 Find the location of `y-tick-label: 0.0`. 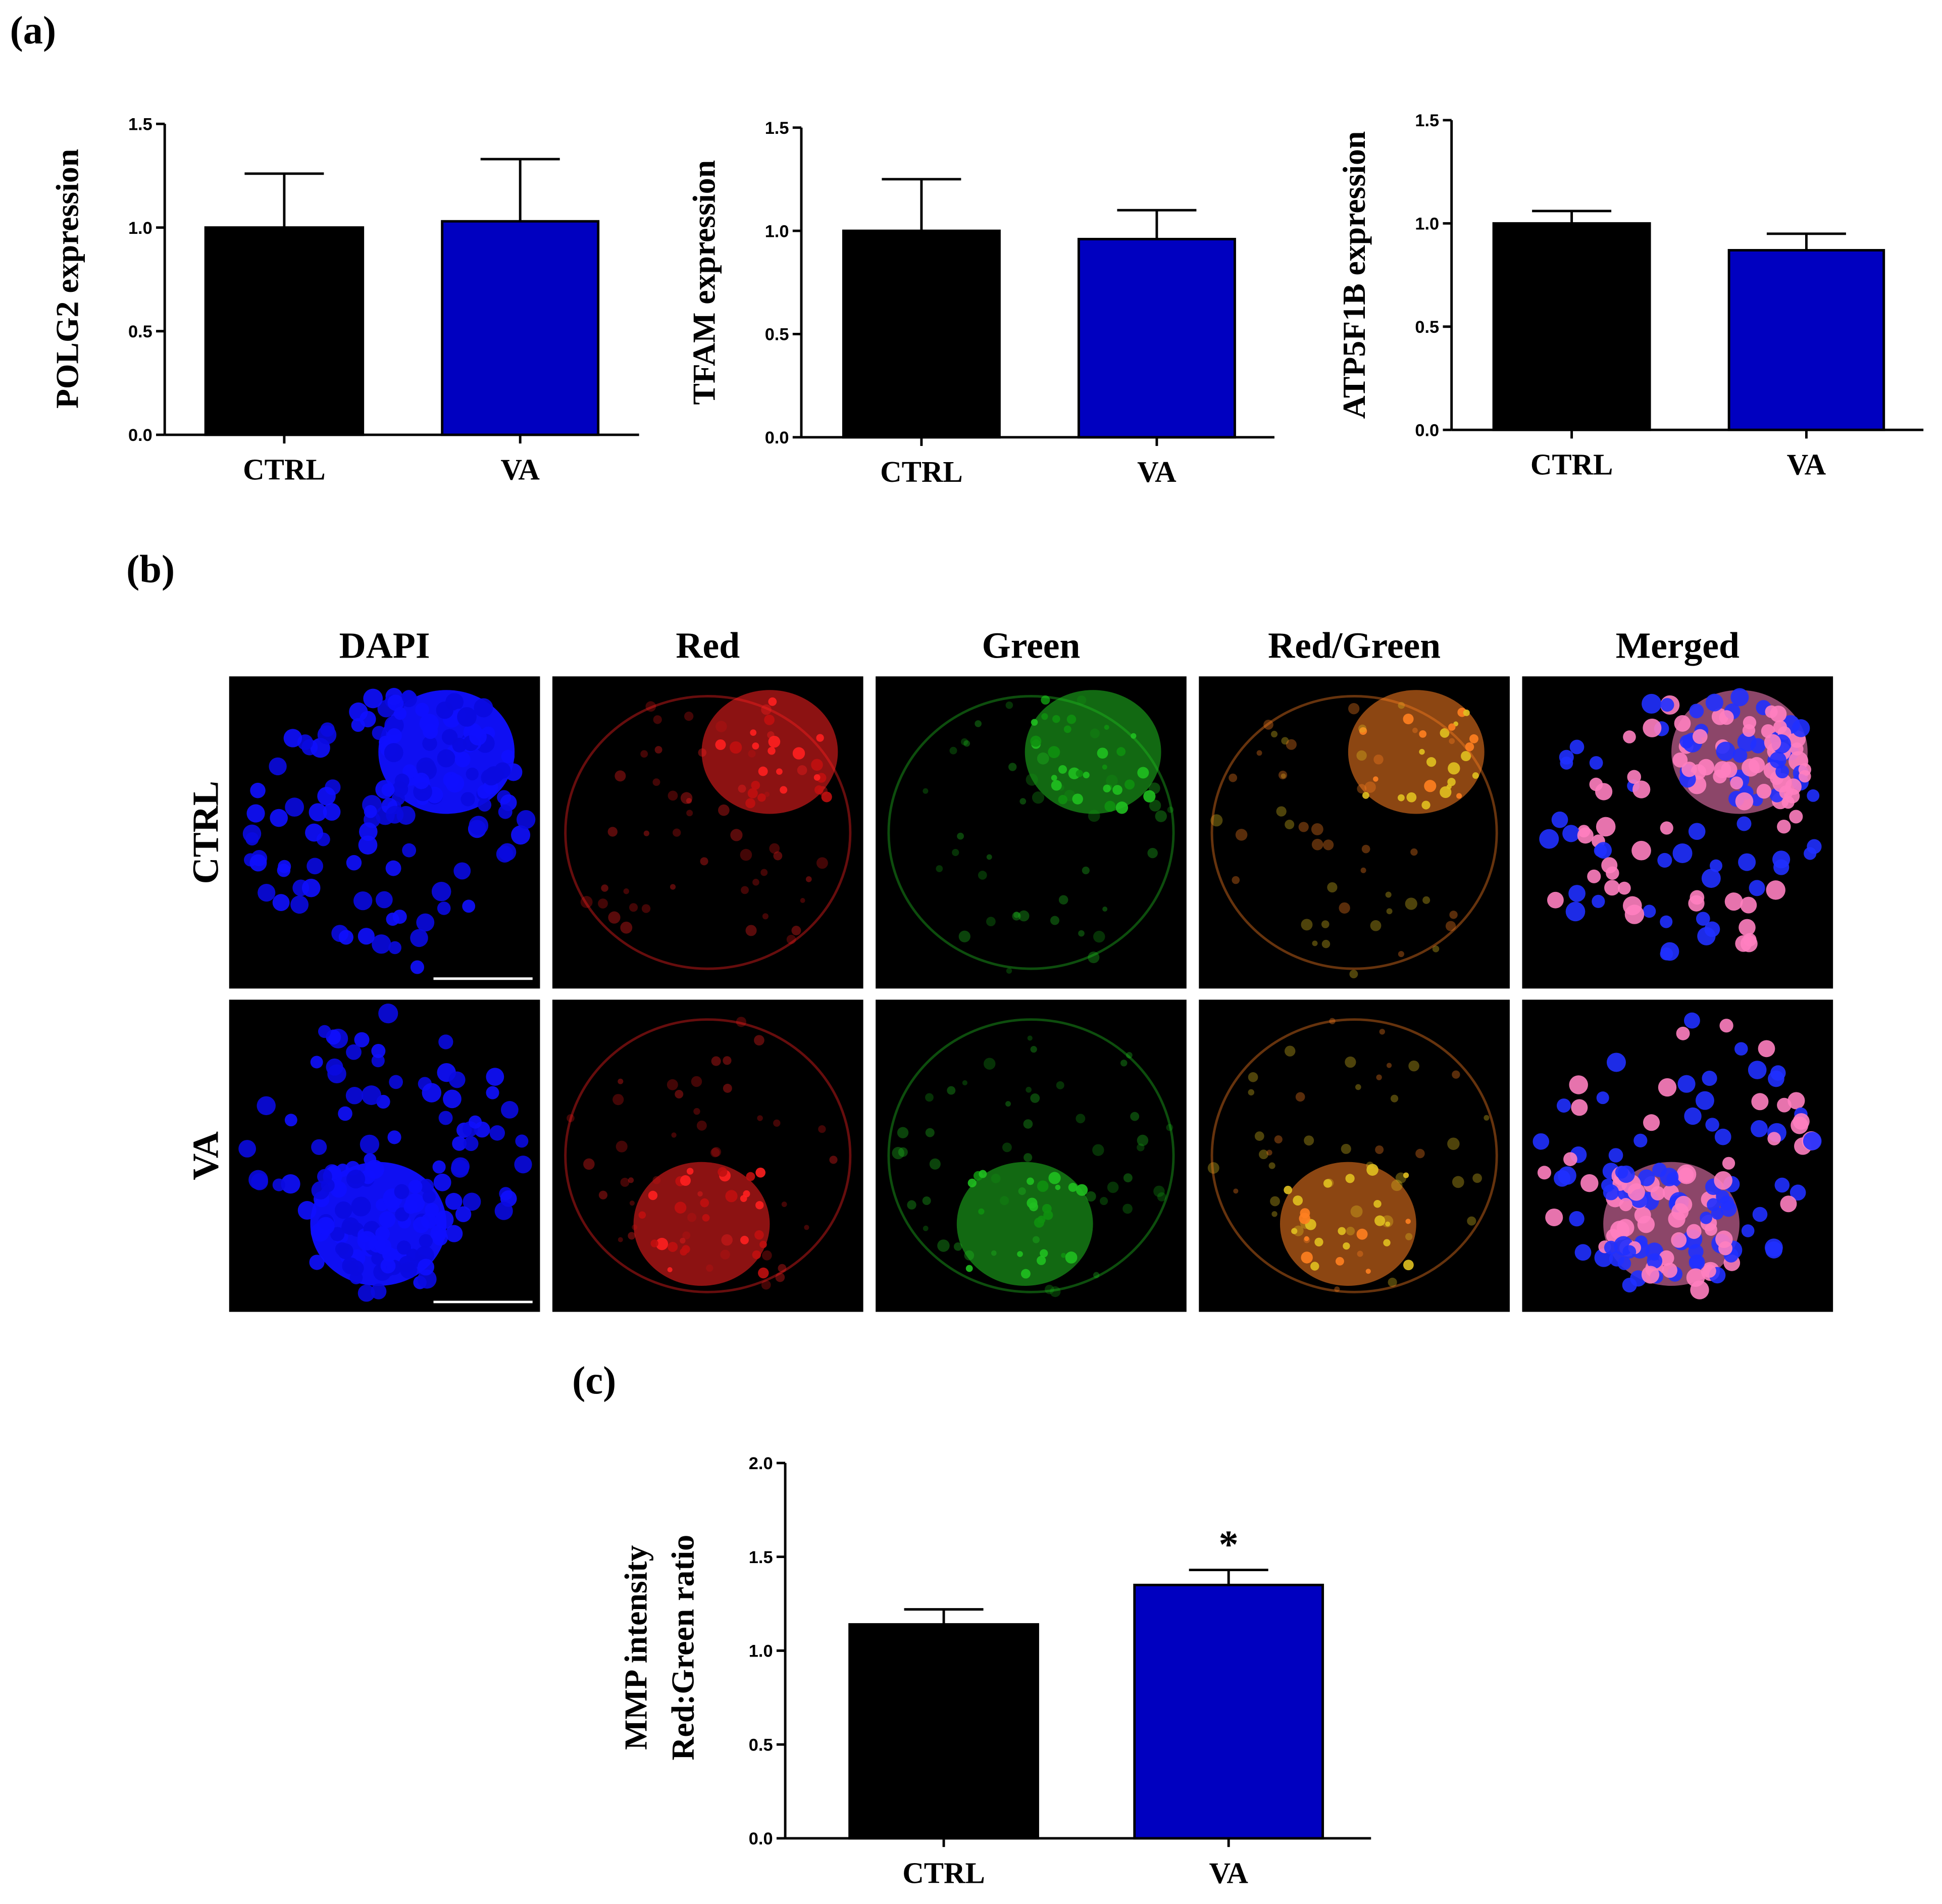

y-tick-label: 0.0 is located at coordinates (1427, 431).